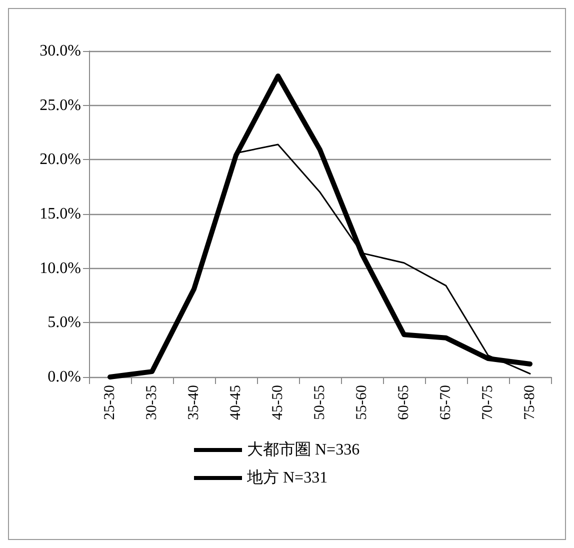  Describe the element at coordinates (287, 477) in the screenshot. I see `legend-label: 地方 N=331` at that location.